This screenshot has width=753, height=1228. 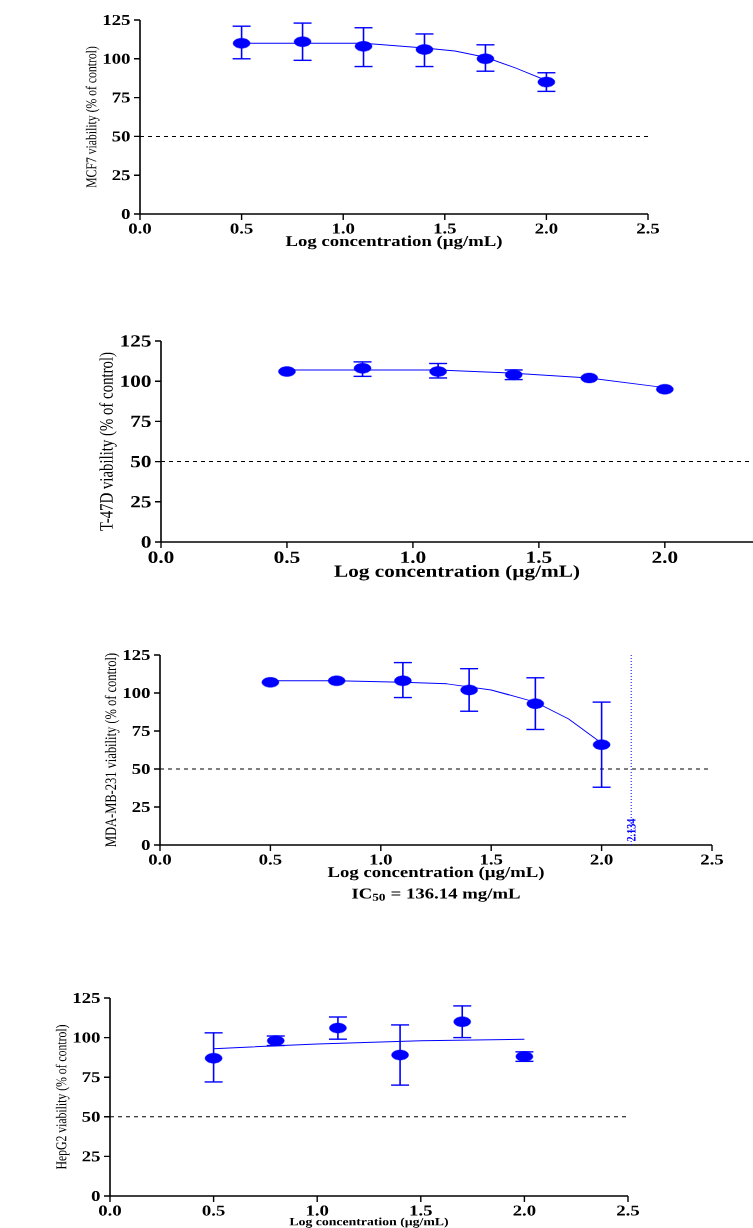 What do you see at coordinates (112, 750) in the screenshot?
I see `y-axis-title: MDA-MB-231 viability (% of control)` at bounding box center [112, 750].